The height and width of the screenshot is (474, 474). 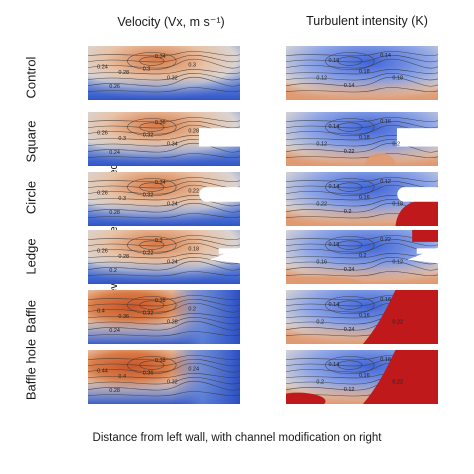 I want to click on turbulence-panel-ledge: 0.18 0.2 0.22 0.16 0.12 0.24, so click(x=362, y=257).